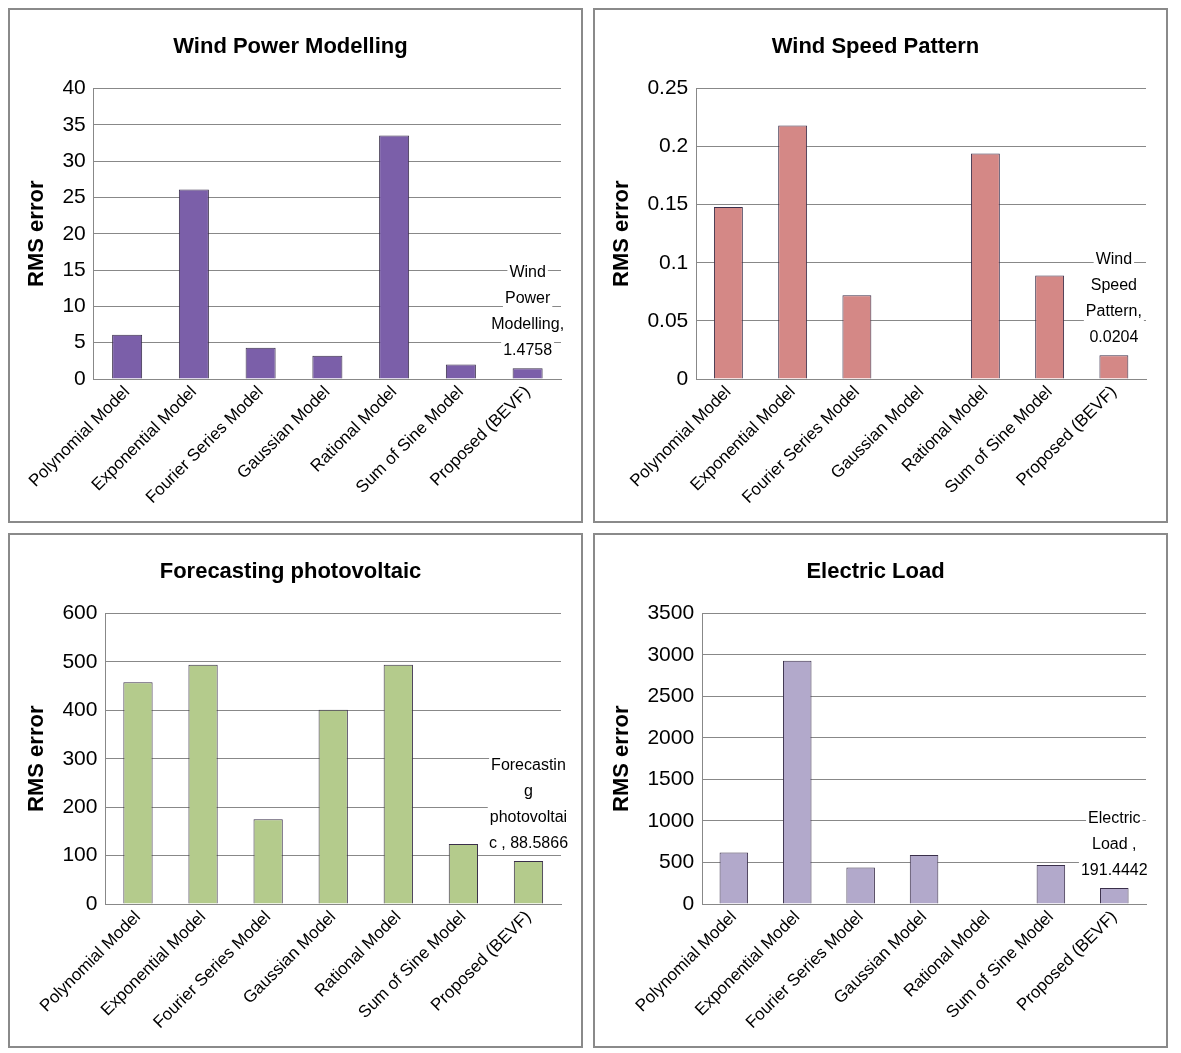 Image resolution: width=1181 pixels, height=1053 pixels. What do you see at coordinates (74, 268) in the screenshot?
I see `y-tick-label: 15` at bounding box center [74, 268].